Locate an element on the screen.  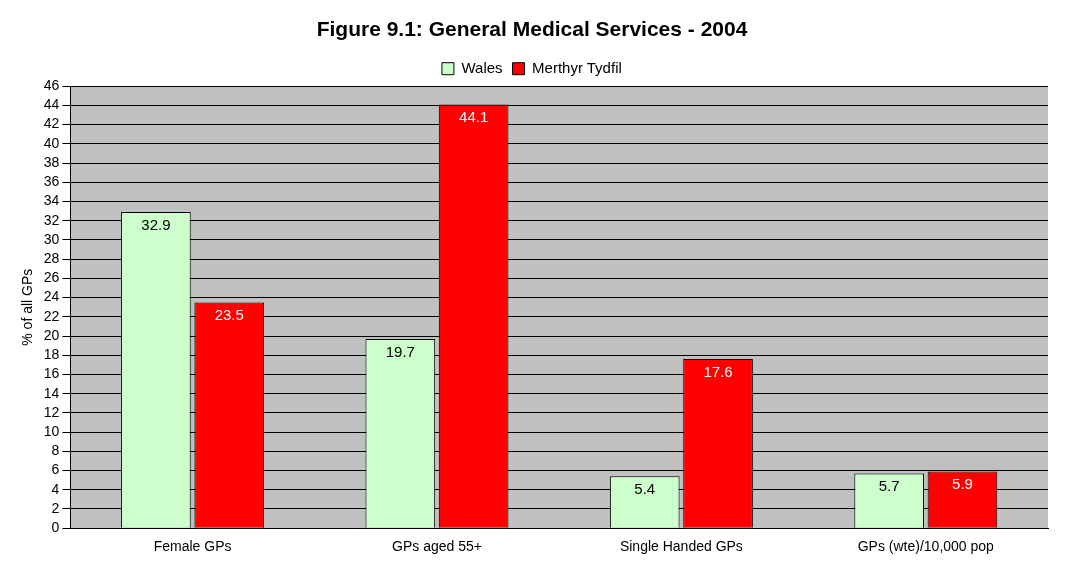
y-tick-label: 36 is located at coordinates (51, 181).